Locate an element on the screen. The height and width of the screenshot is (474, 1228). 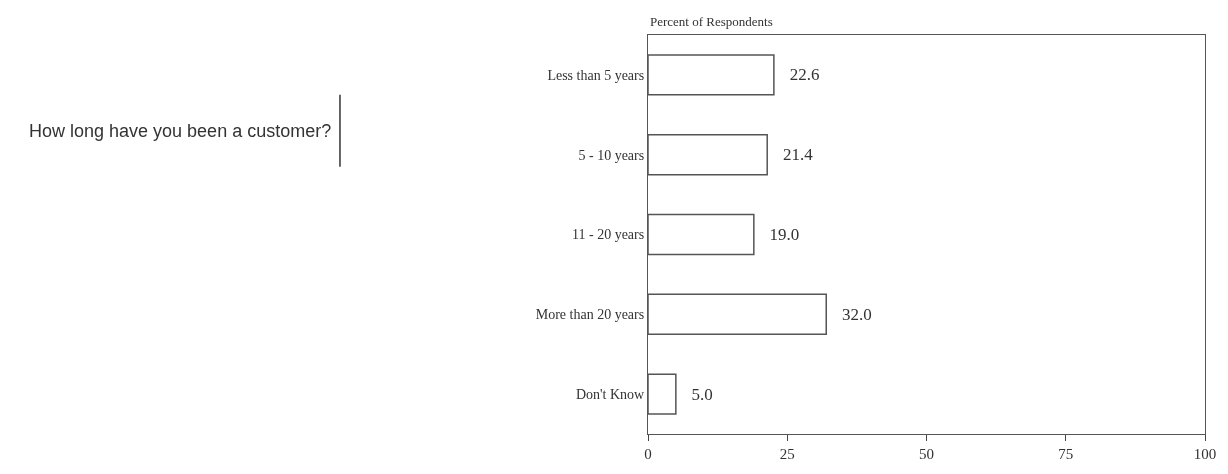
y-tick-label: Less than 5 years is located at coordinates (596, 75).